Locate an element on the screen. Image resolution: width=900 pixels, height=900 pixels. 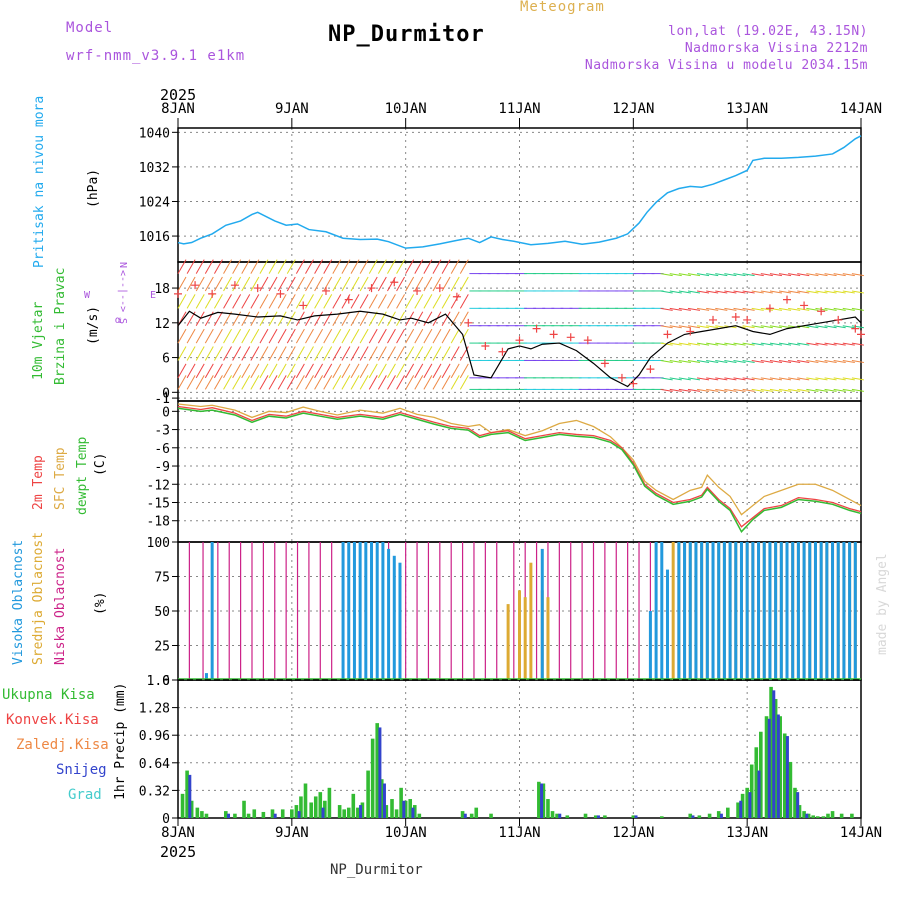
y-tick-label: 0.64 is located at coordinates (154, 764).